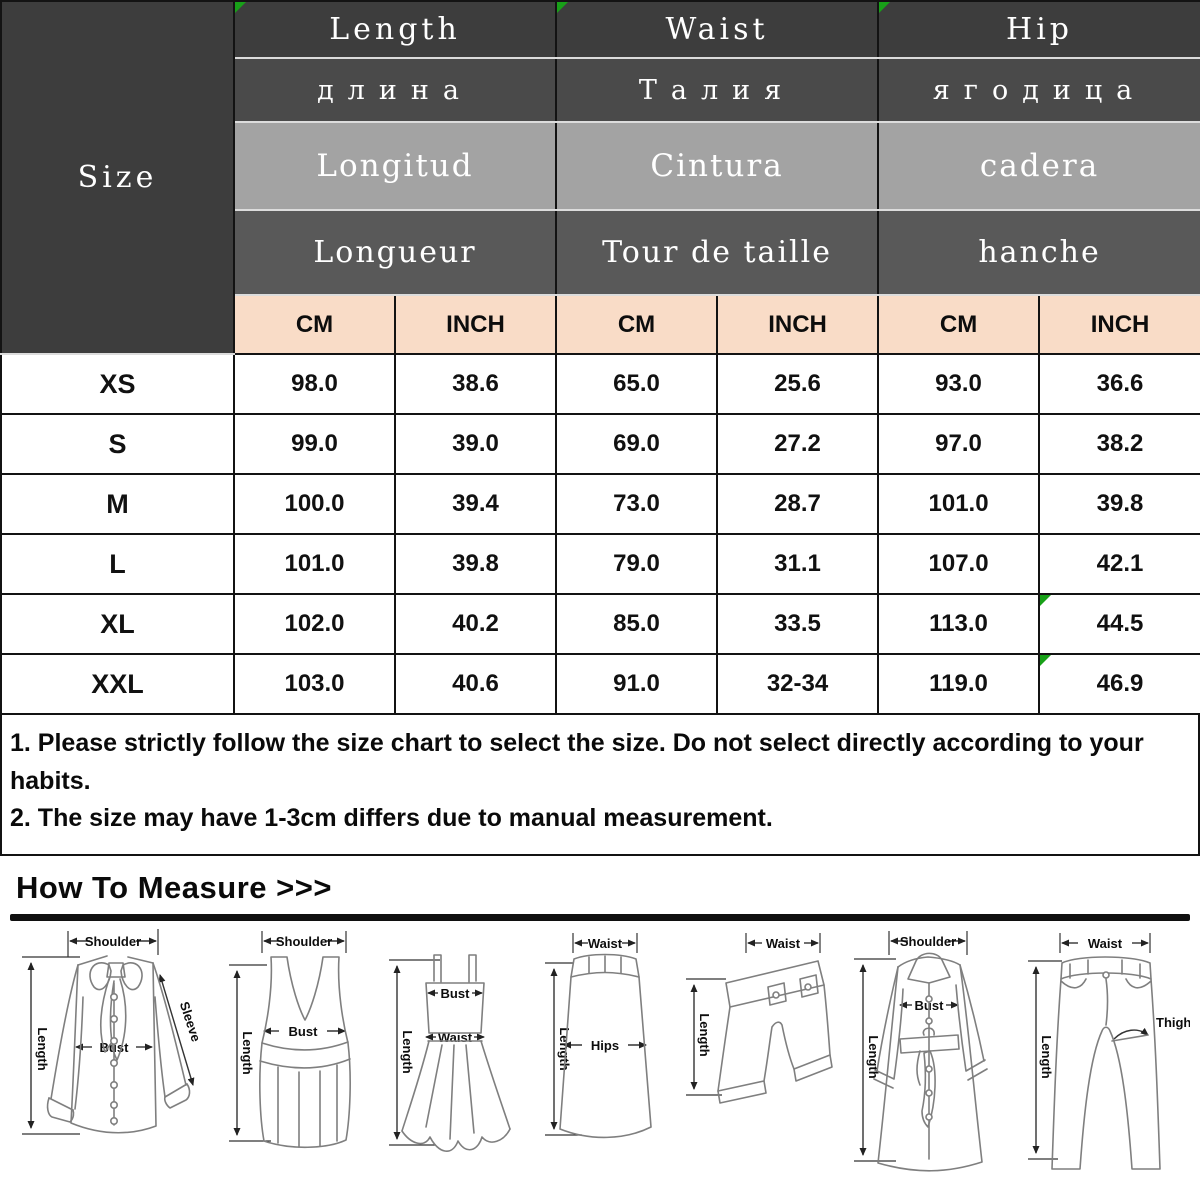 The width and height of the screenshot is (1200, 1177). Describe the element at coordinates (456, 993) in the screenshot. I see `dress-bust-label: Bust` at that location.